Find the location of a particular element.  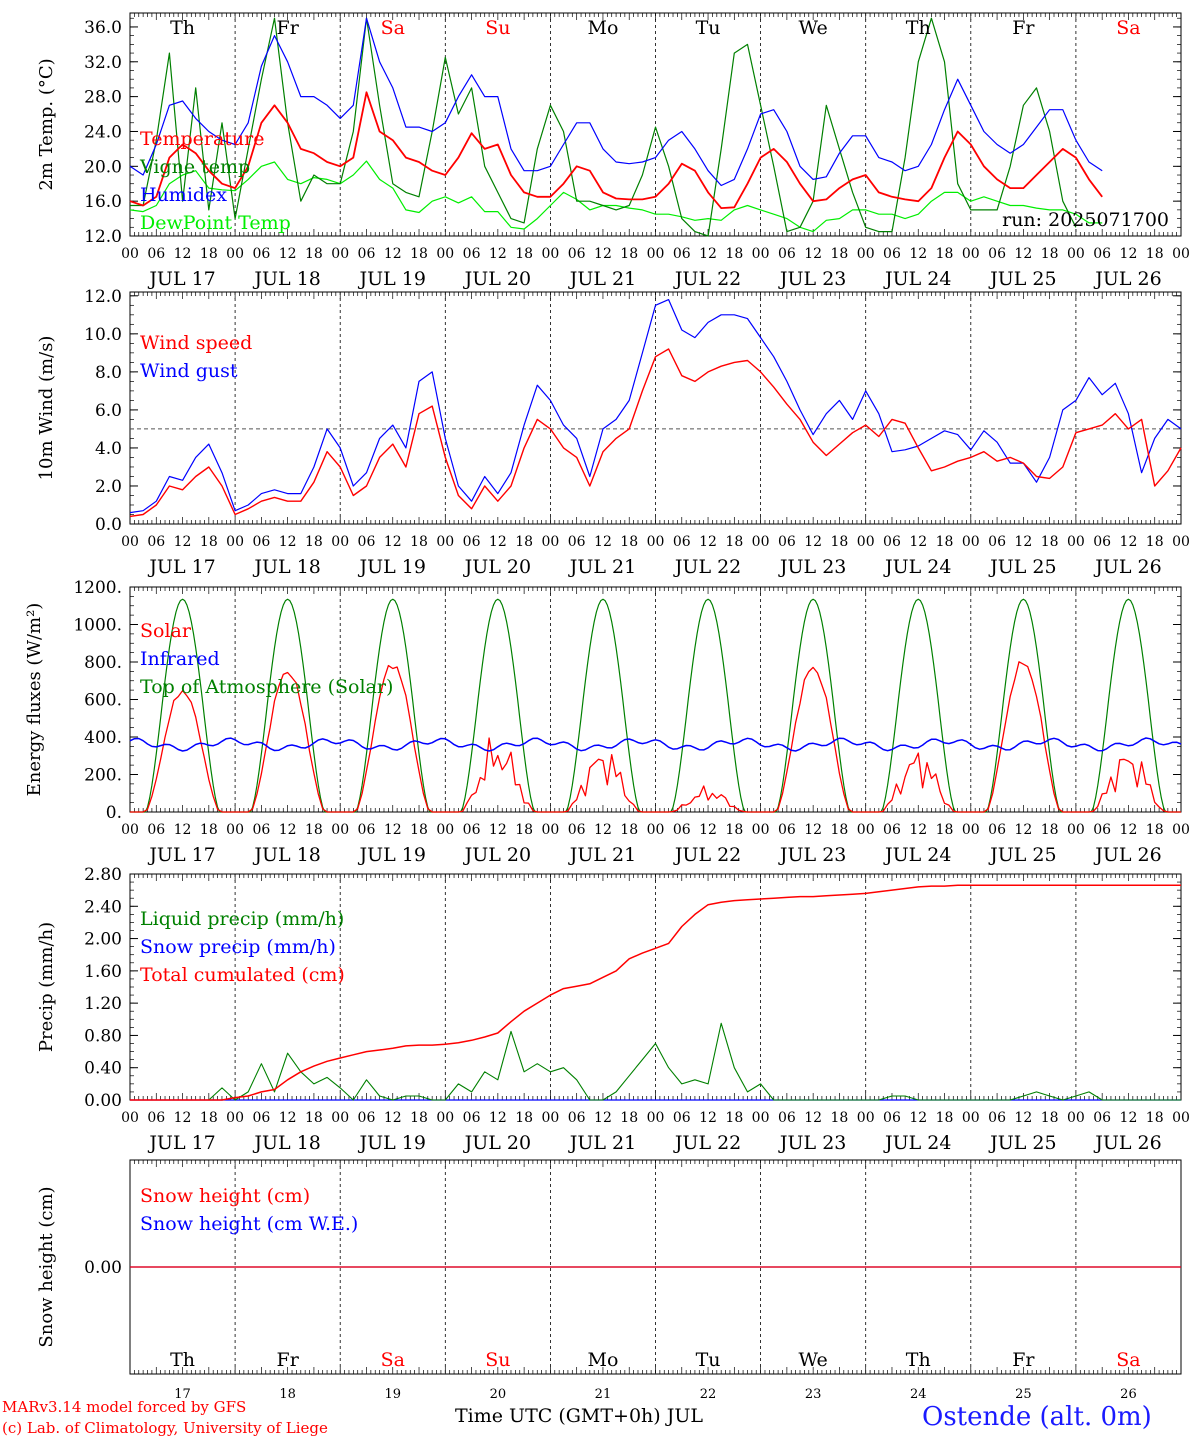

day-name: Tu is located at coordinates (708, 28).